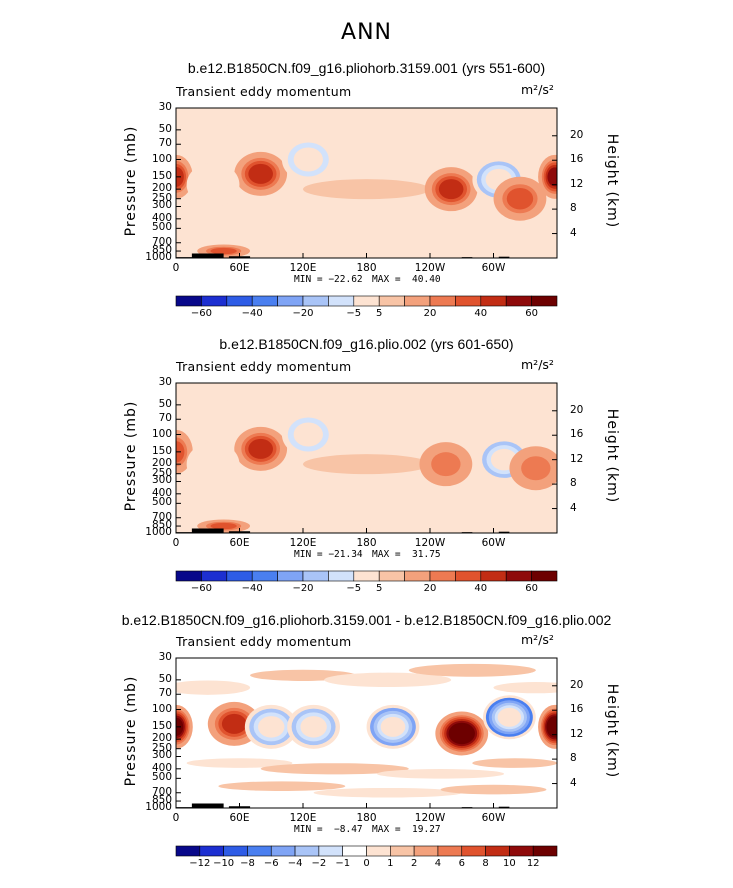  What do you see at coordinates (343, 863) in the screenshot?
I see `colorbar-label: −1` at bounding box center [343, 863].